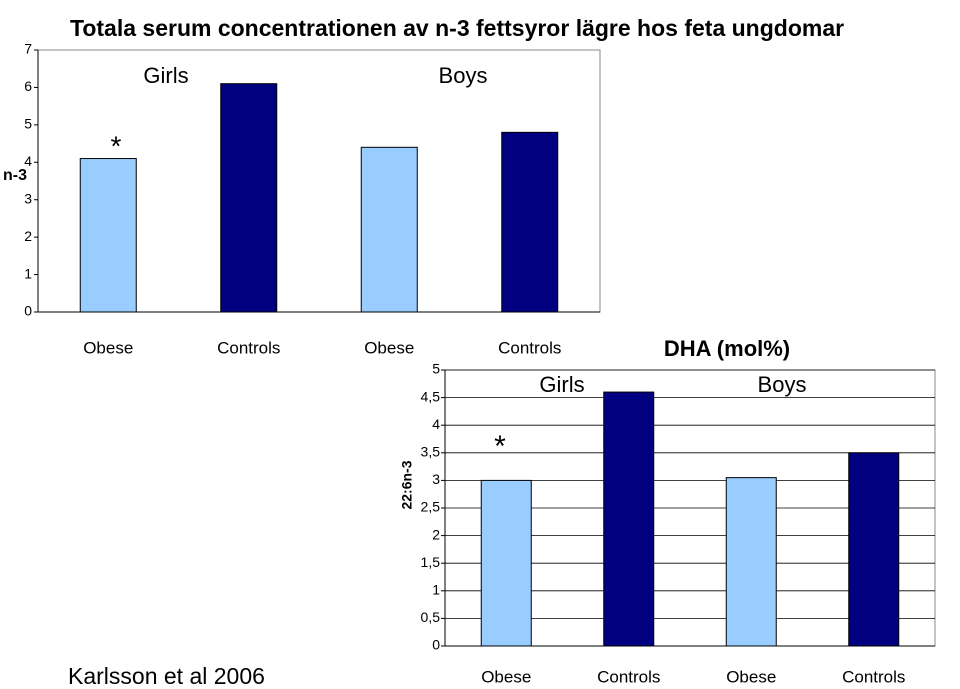 The width and height of the screenshot is (960, 689). I want to click on y-tick-label: 4,5, so click(431, 396).